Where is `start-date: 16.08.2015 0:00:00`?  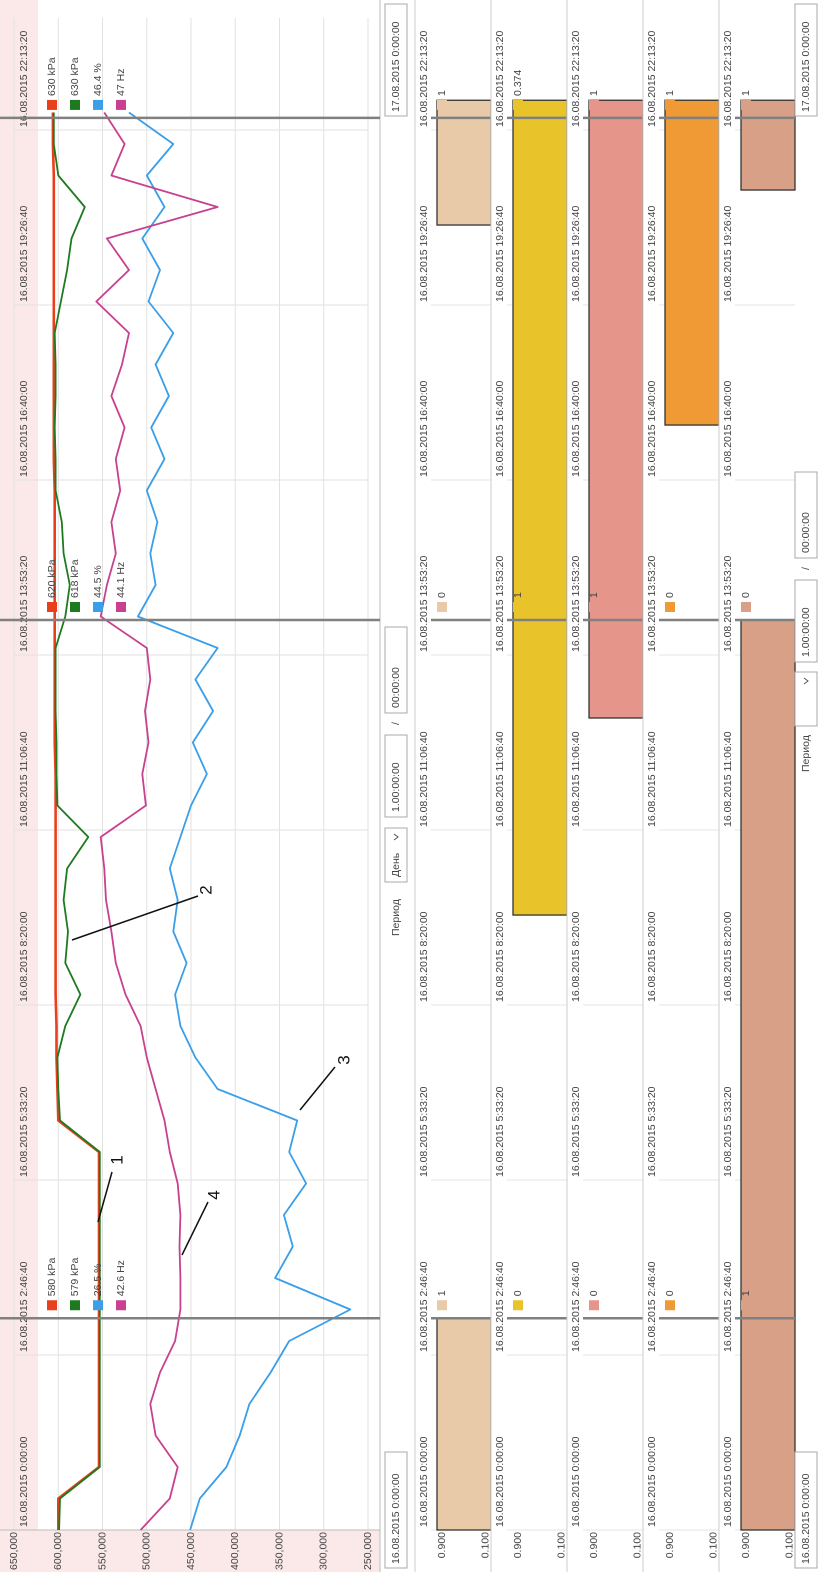 start-date: 16.08.2015 0:00:00 is located at coordinates (396, 1518).